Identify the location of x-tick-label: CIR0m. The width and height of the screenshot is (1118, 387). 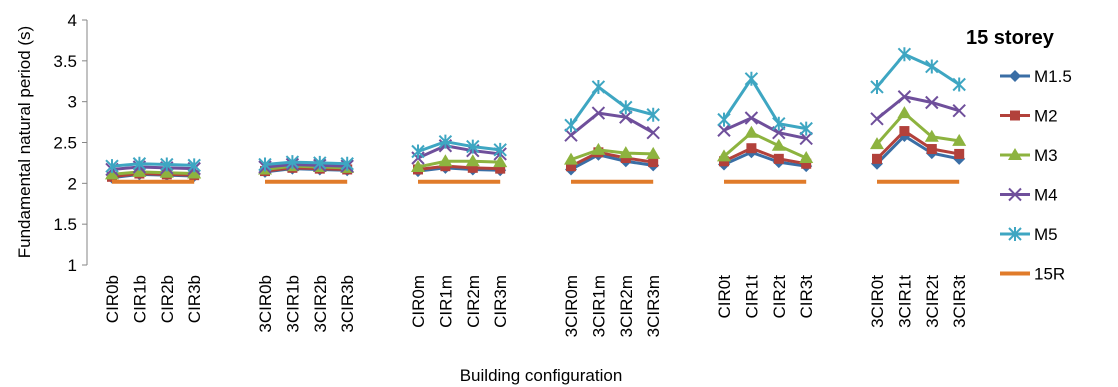
(418, 301).